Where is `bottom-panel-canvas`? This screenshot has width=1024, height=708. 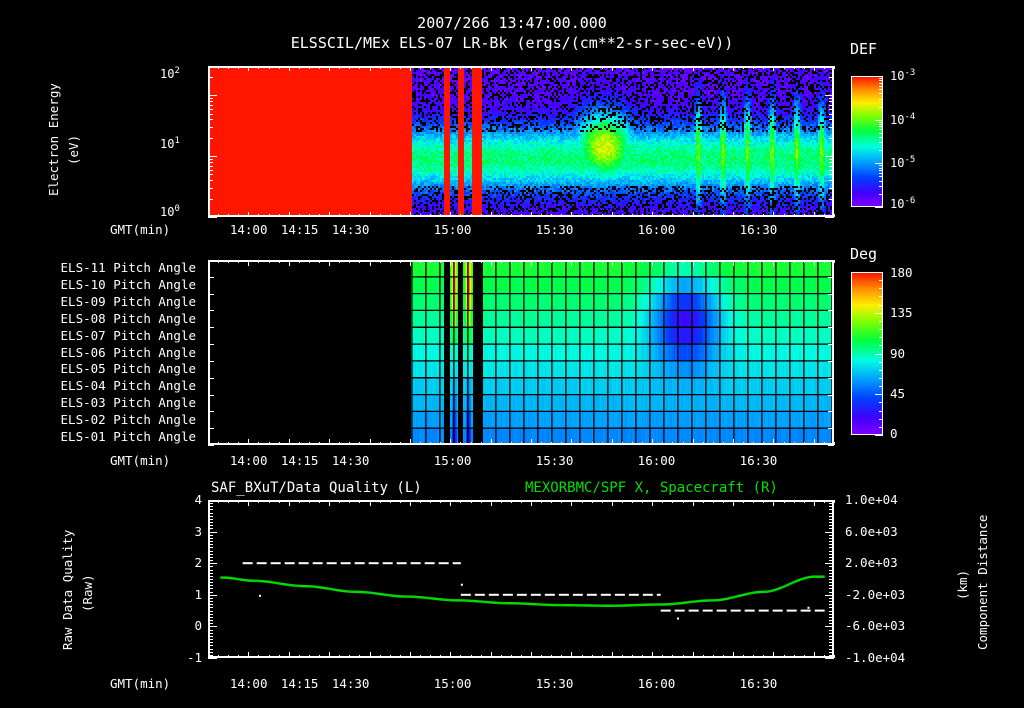 bottom-panel-canvas is located at coordinates (521, 579).